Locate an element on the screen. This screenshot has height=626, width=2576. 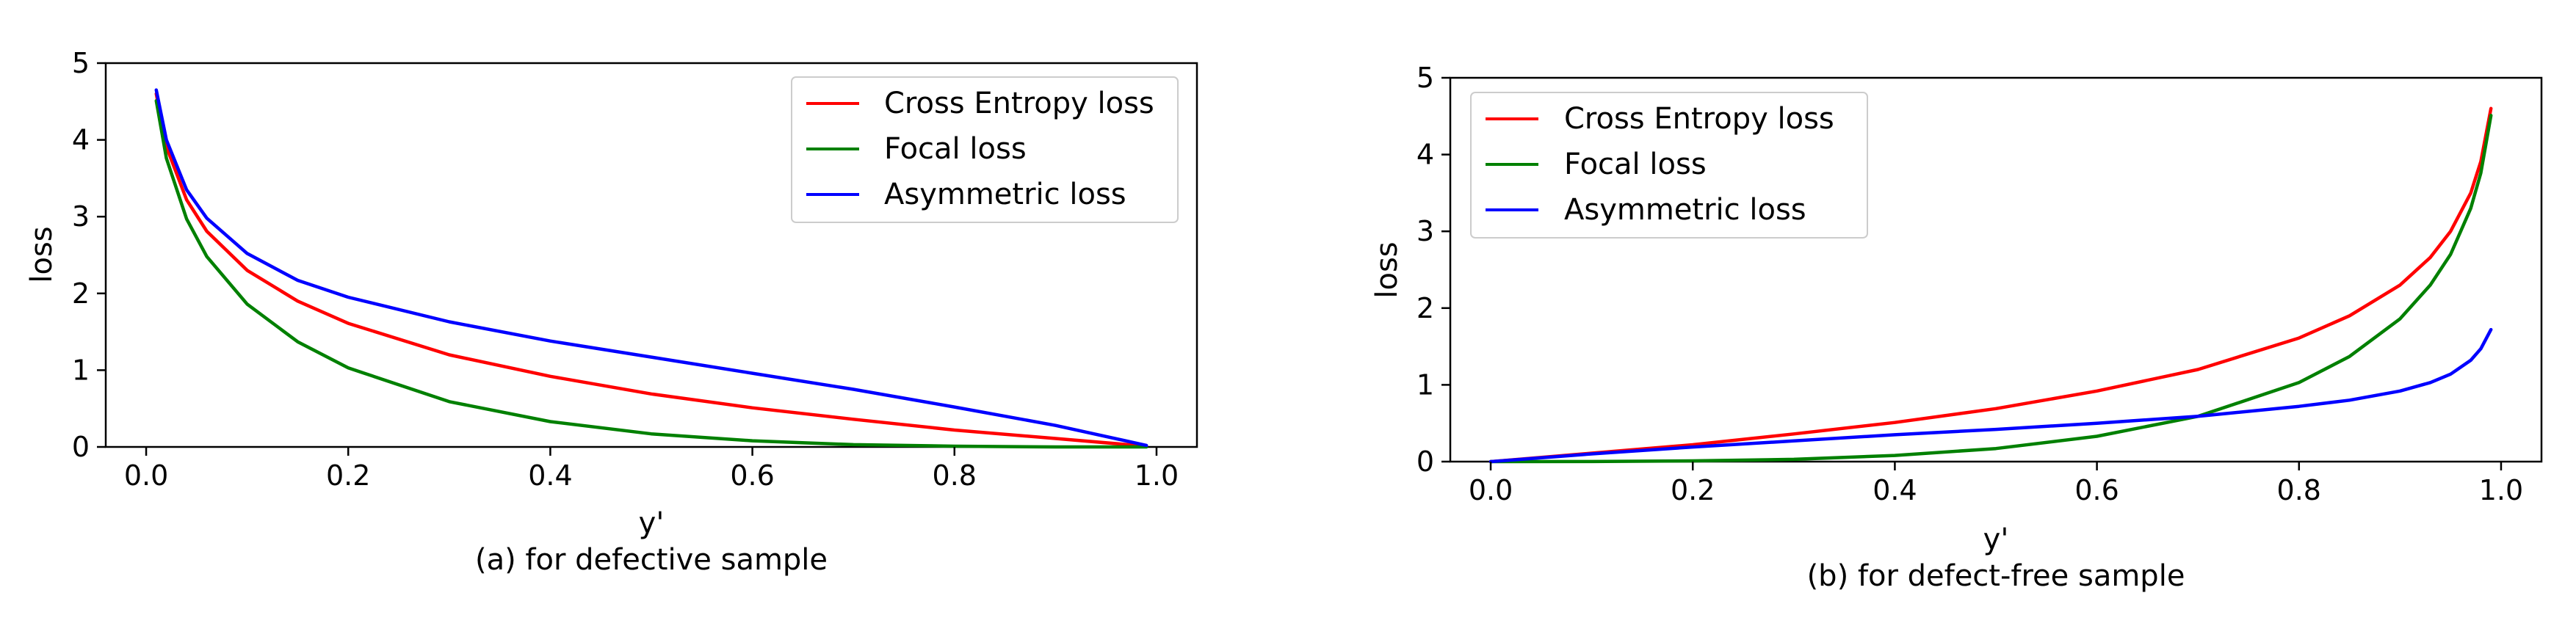
chart-b-ytick-label: 2 is located at coordinates (1425, 308).